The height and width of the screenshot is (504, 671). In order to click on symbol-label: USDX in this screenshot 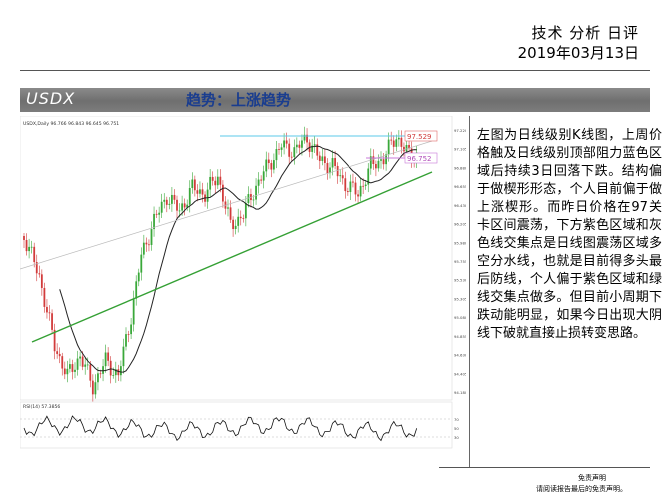, I will do `click(51, 98)`.